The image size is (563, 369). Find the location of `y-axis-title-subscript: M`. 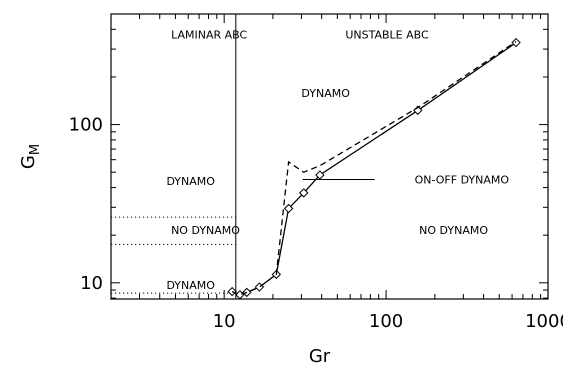

y-axis-title-subscript: M is located at coordinates (35, 149).